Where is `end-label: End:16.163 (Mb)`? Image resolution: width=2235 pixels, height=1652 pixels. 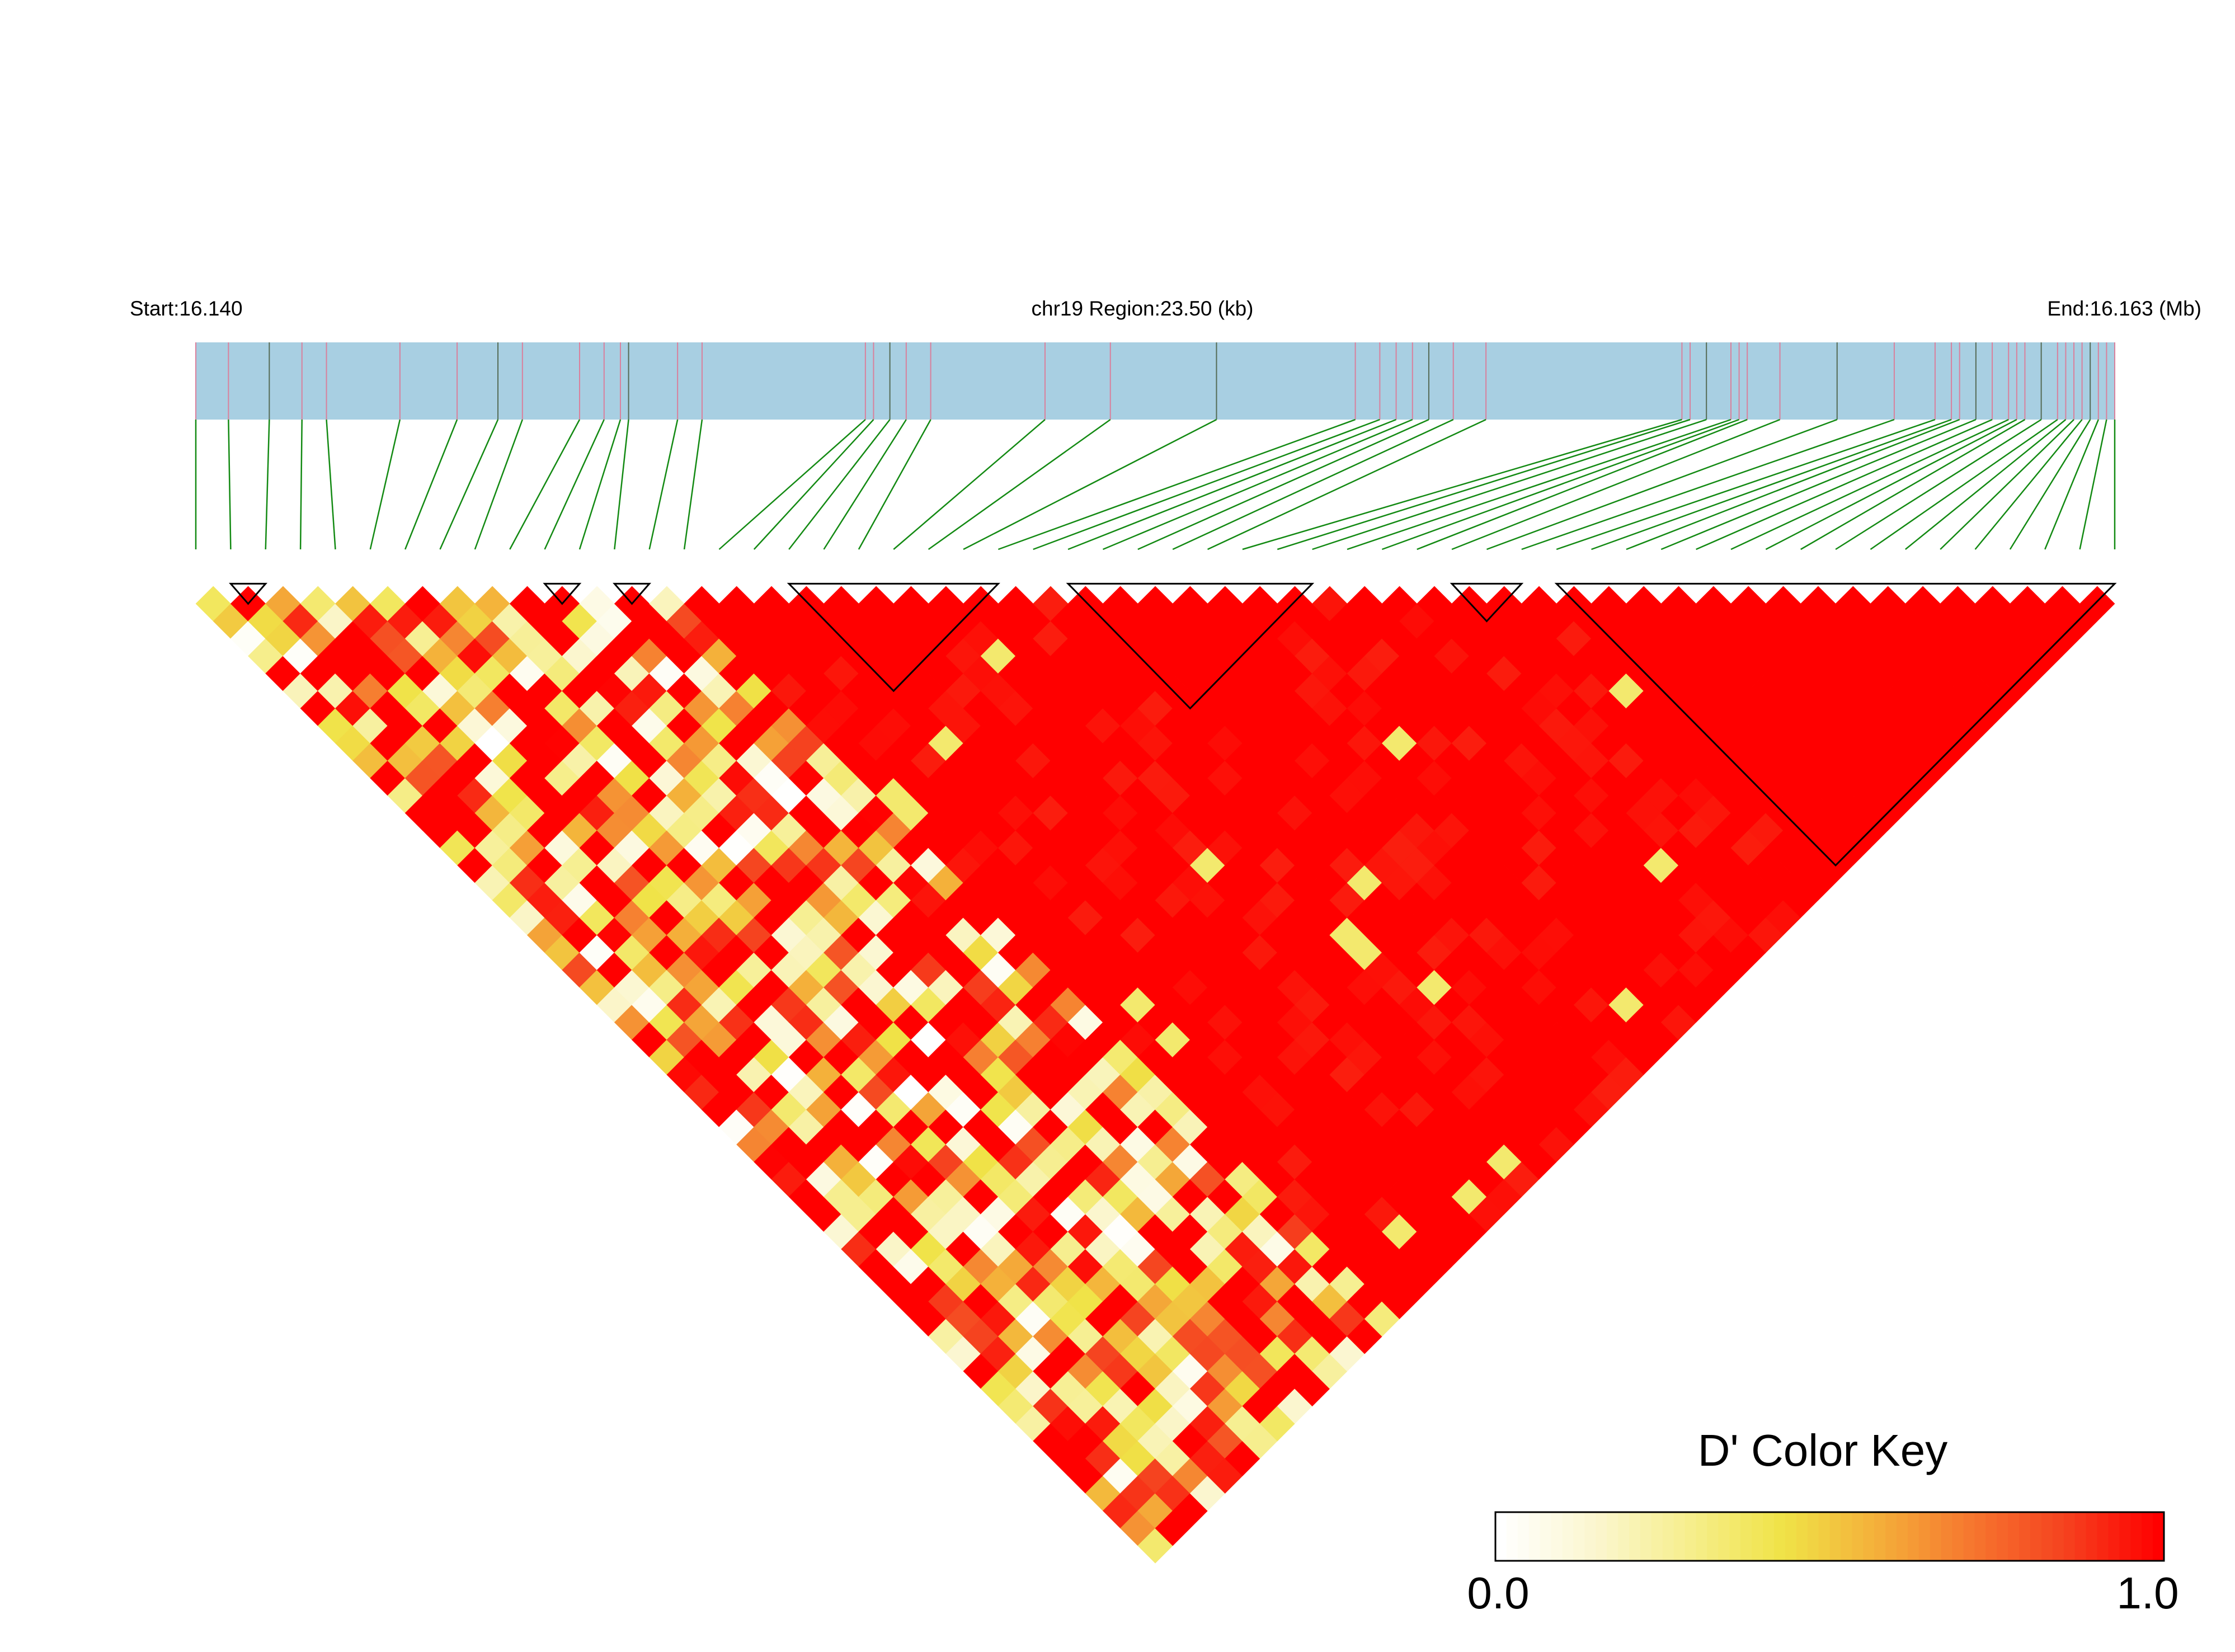 end-label: End:16.163 (Mb) is located at coordinates (2124, 308).